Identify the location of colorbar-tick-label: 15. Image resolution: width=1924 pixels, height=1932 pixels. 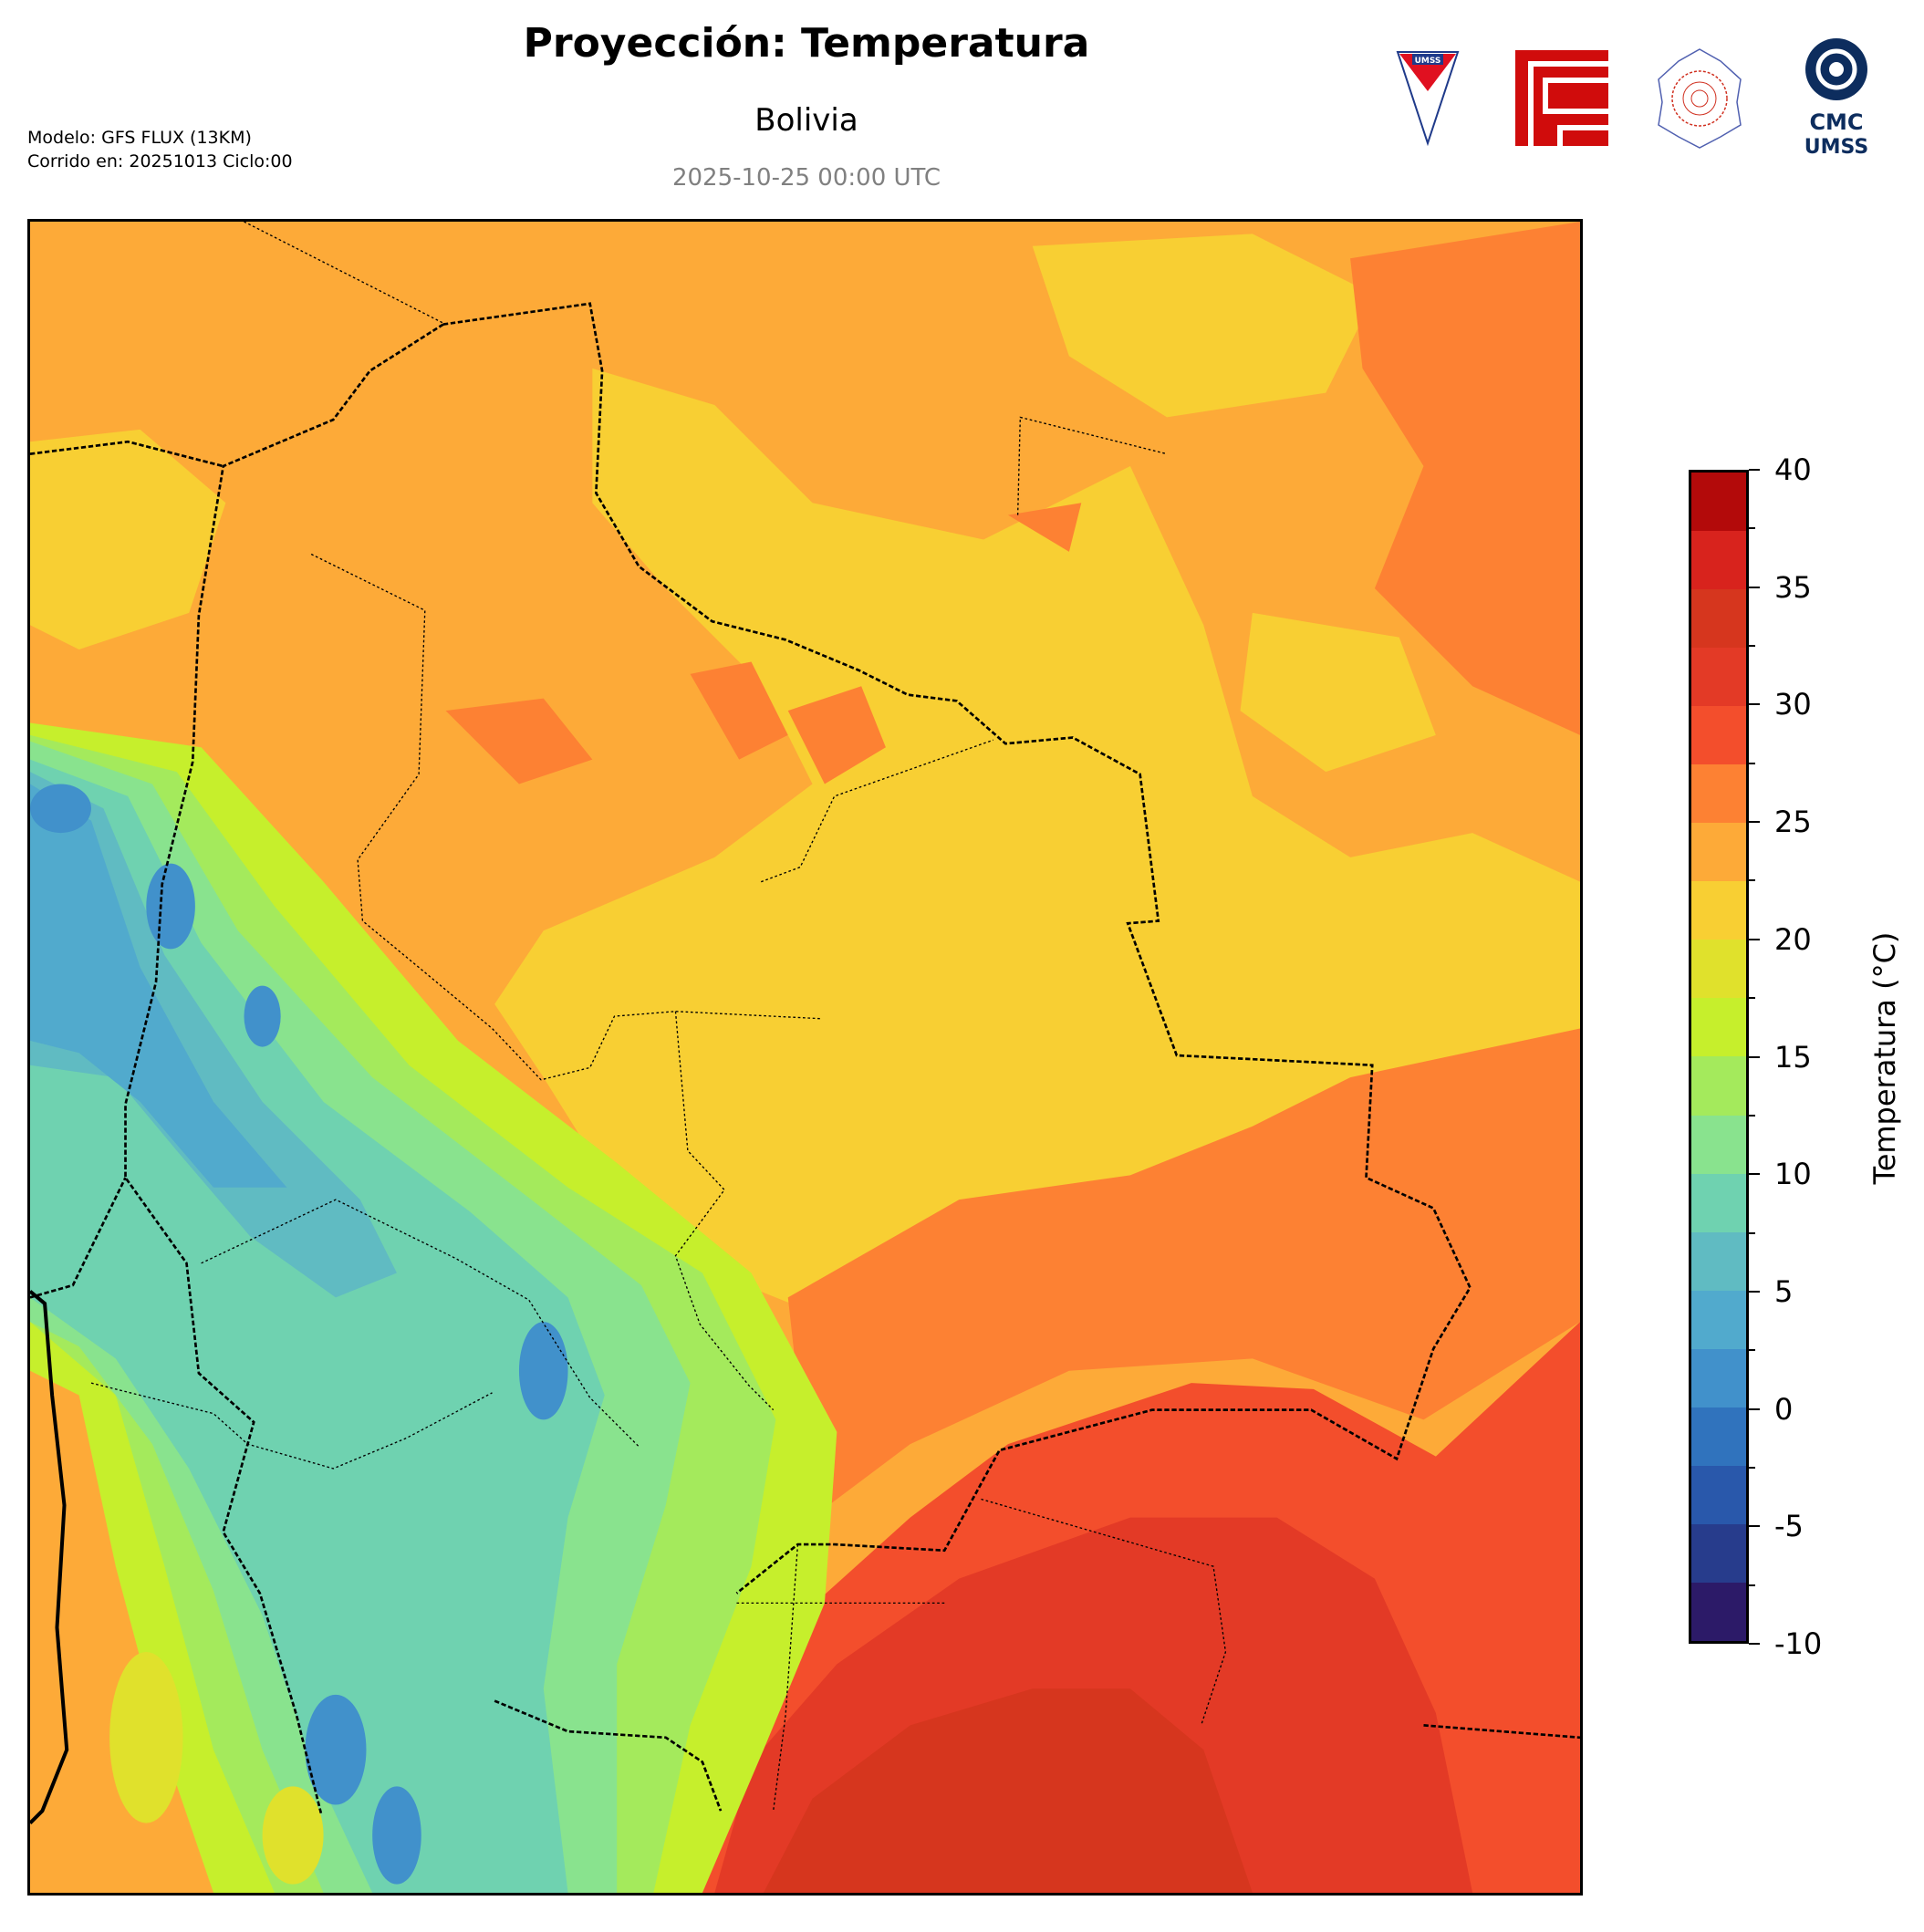
(1793, 1057).